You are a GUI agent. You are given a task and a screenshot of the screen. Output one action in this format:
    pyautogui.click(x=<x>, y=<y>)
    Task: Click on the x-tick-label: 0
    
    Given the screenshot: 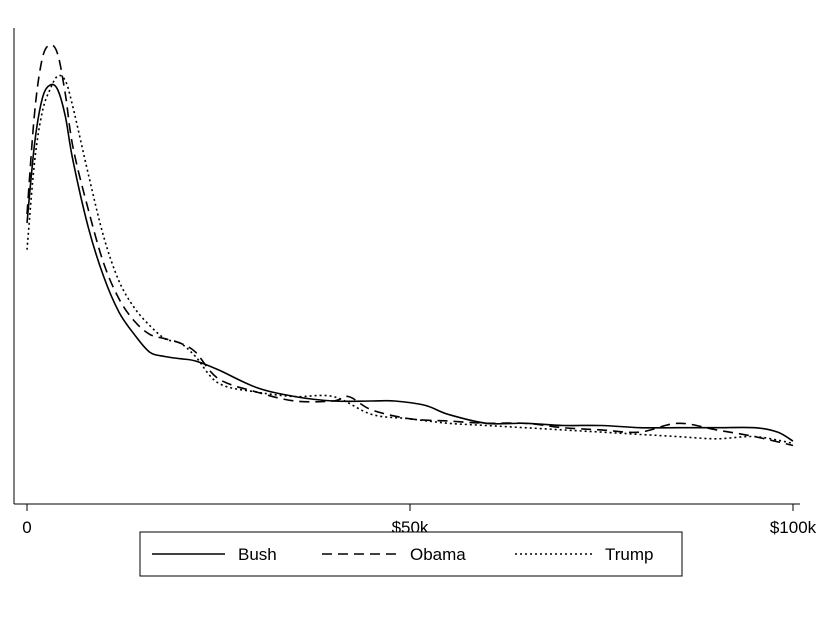 What is the action you would take?
    pyautogui.click(x=26, y=527)
    